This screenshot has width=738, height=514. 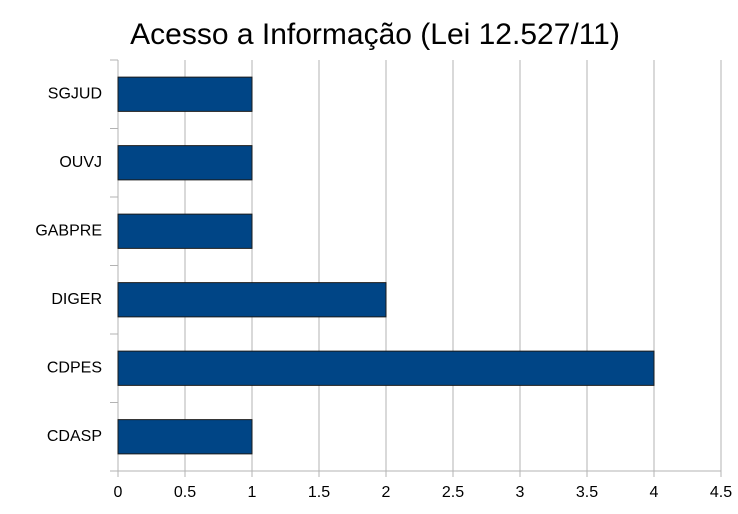 What do you see at coordinates (80, 162) in the screenshot?
I see `y-tick-label: OUVJ` at bounding box center [80, 162].